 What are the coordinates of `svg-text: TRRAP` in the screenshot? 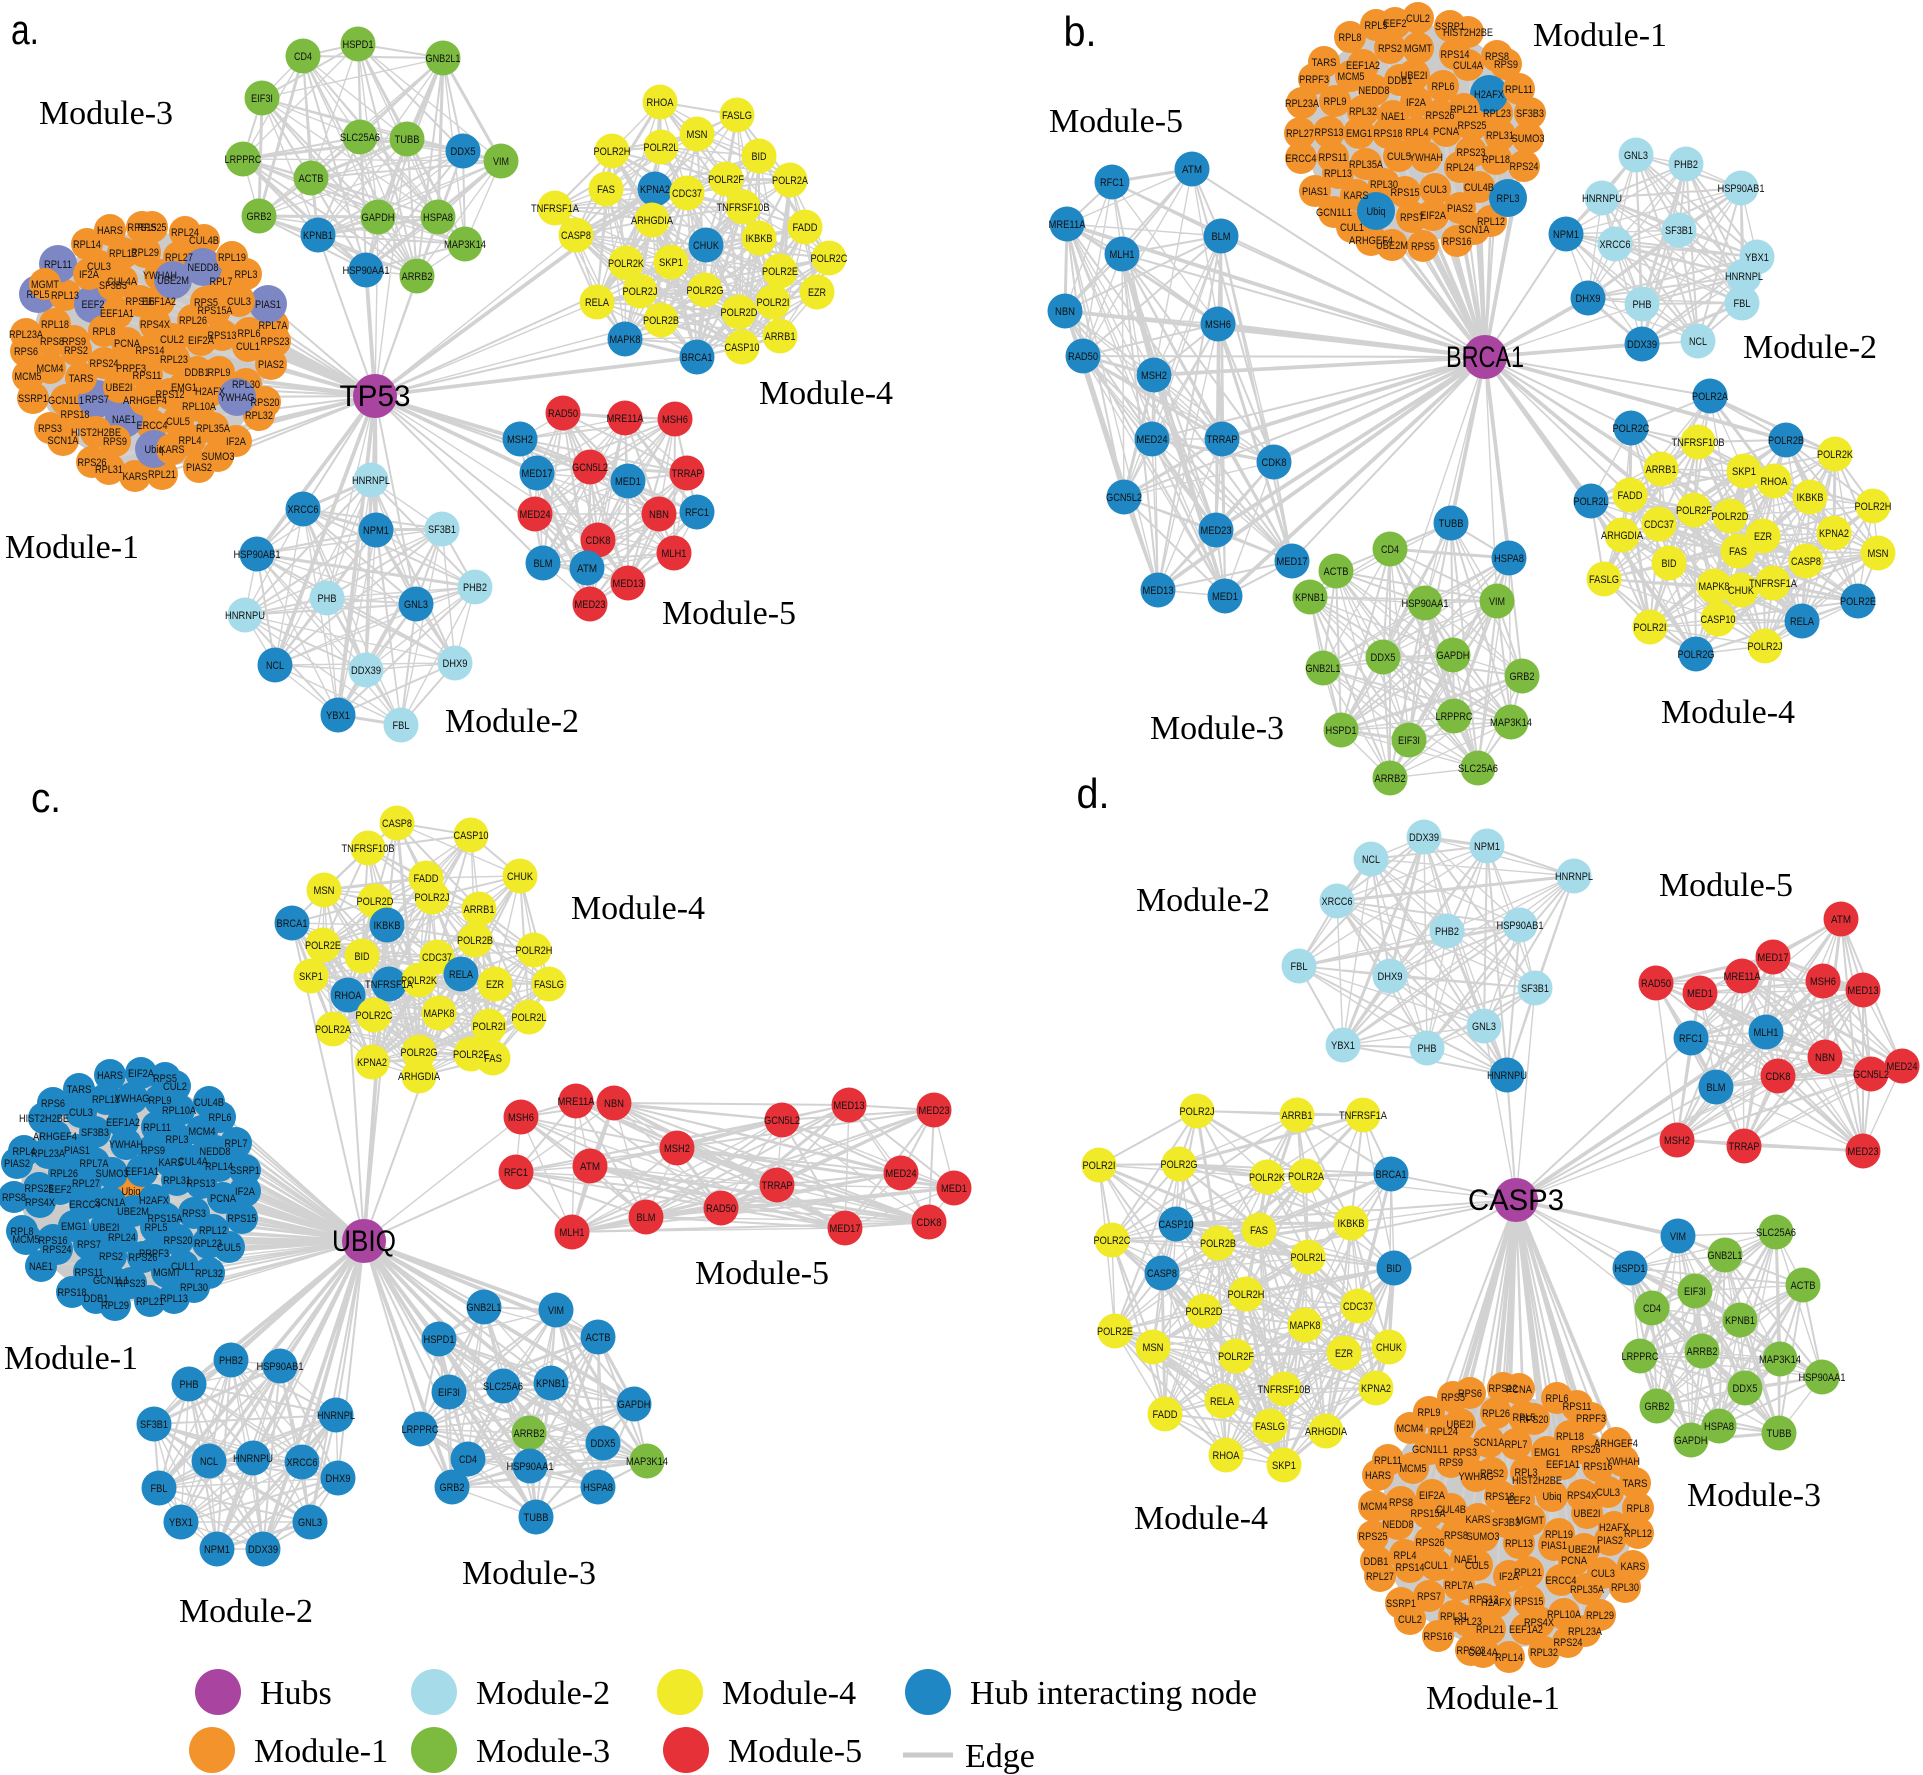 It's located at (1744, 1147).